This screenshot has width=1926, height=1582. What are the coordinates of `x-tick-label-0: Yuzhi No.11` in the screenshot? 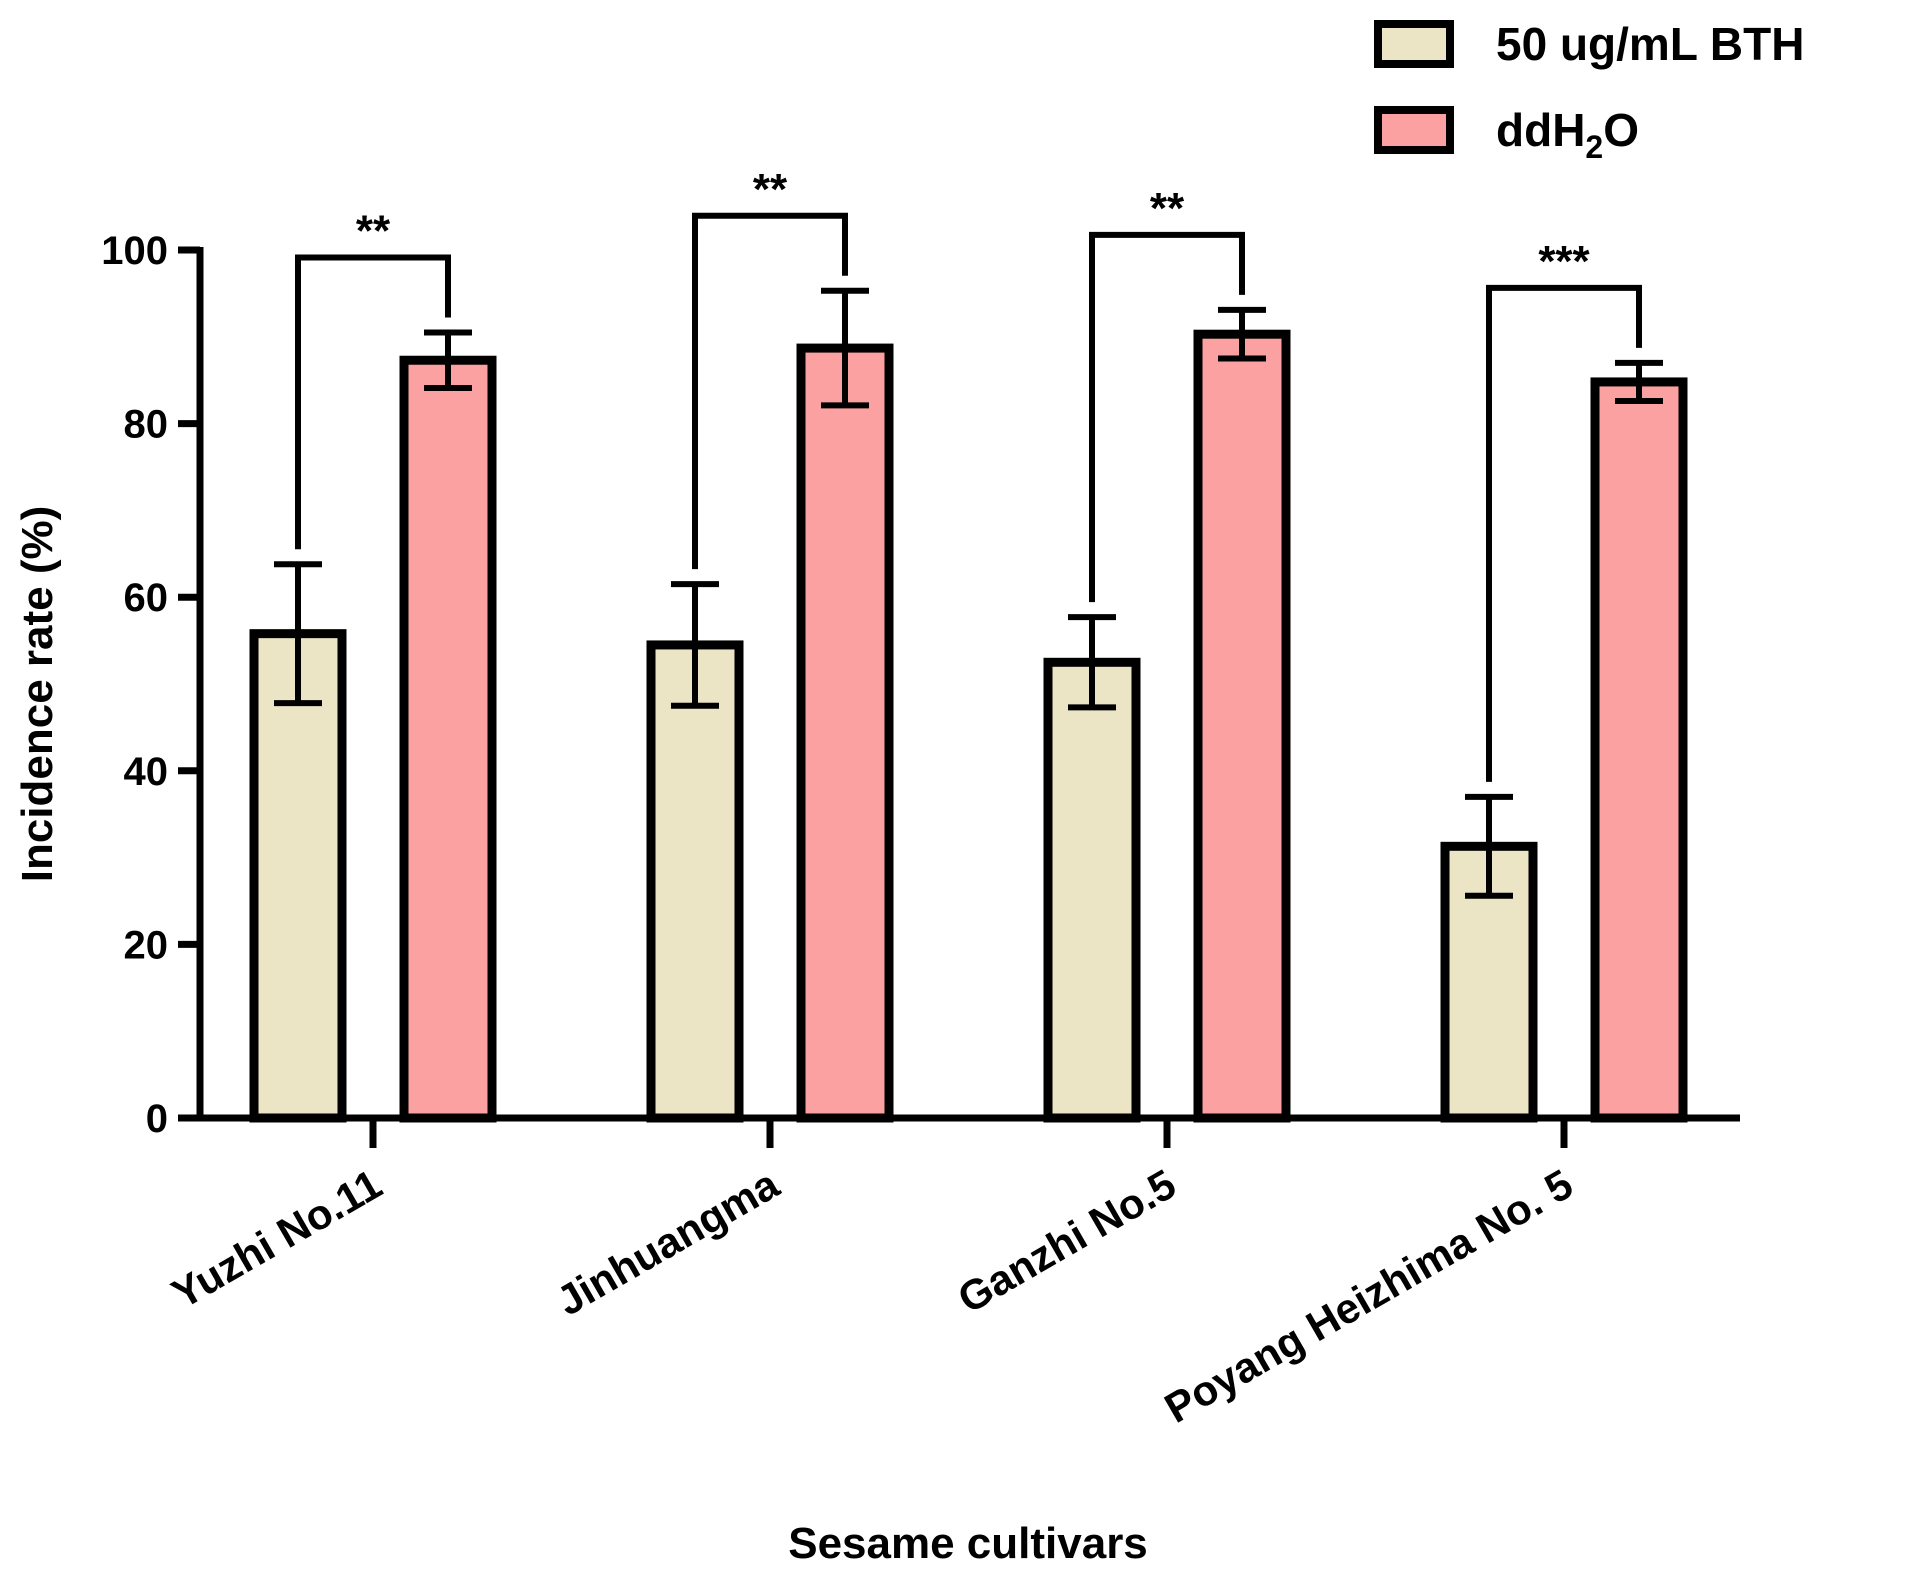 It's located at (277, 1238).